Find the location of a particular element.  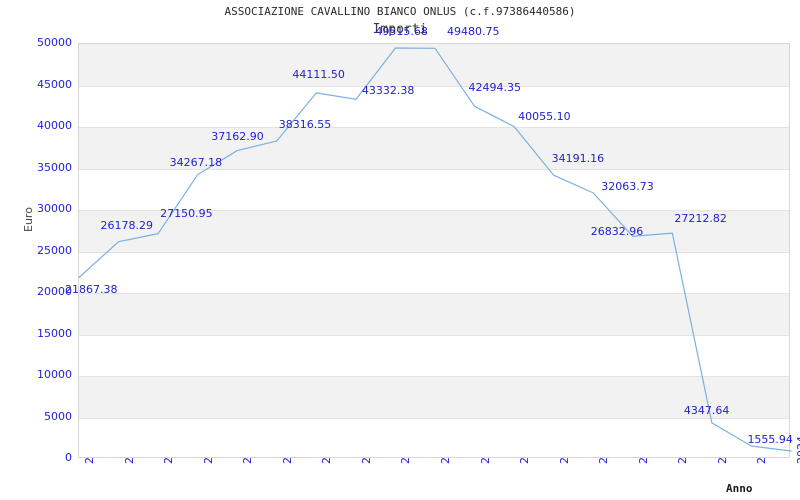

data-label-2023: 1555.94 is located at coordinates (770, 440).